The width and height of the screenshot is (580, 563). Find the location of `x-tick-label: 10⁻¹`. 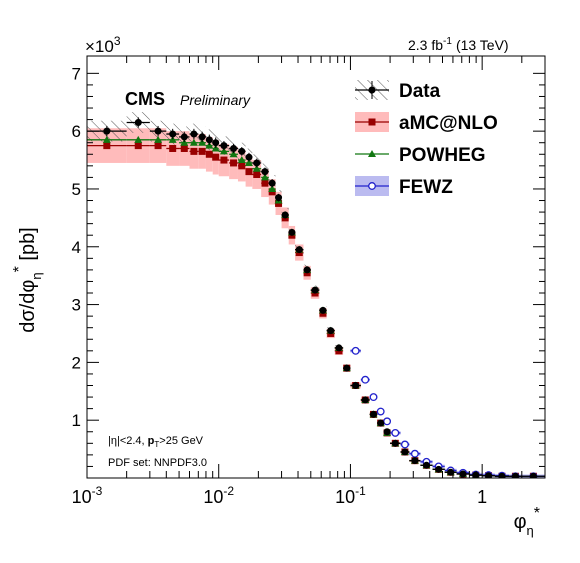

x-tick-label: 10⁻¹ is located at coordinates (350, 495).